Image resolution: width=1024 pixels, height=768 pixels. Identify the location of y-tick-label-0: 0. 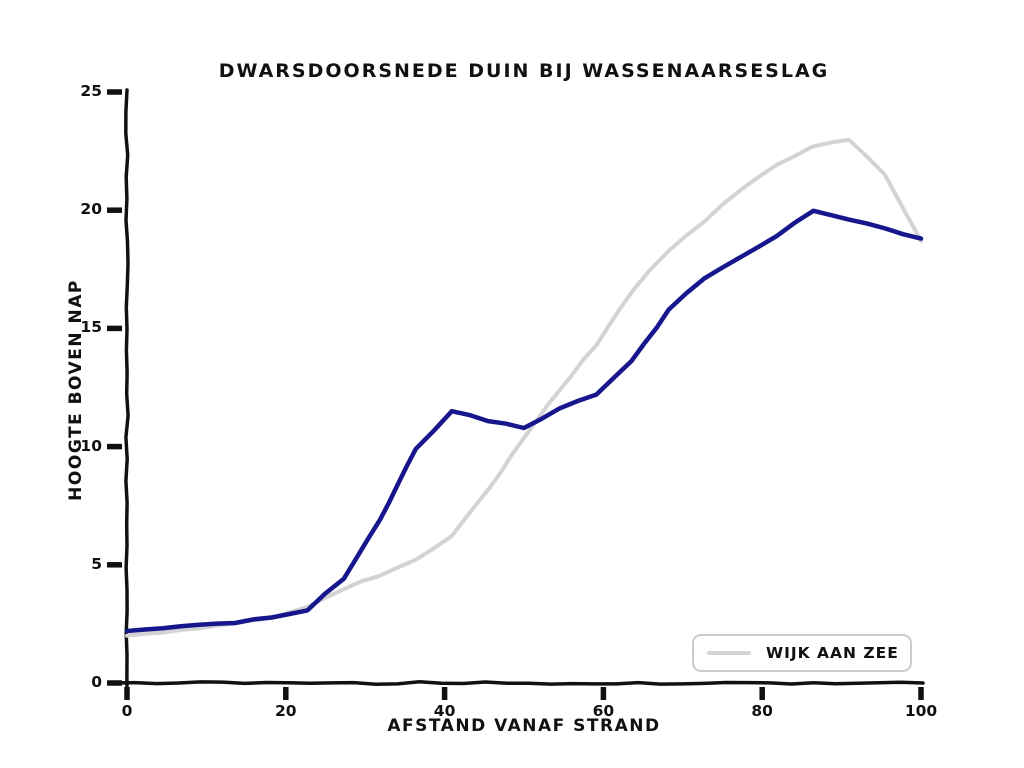
(96, 682).